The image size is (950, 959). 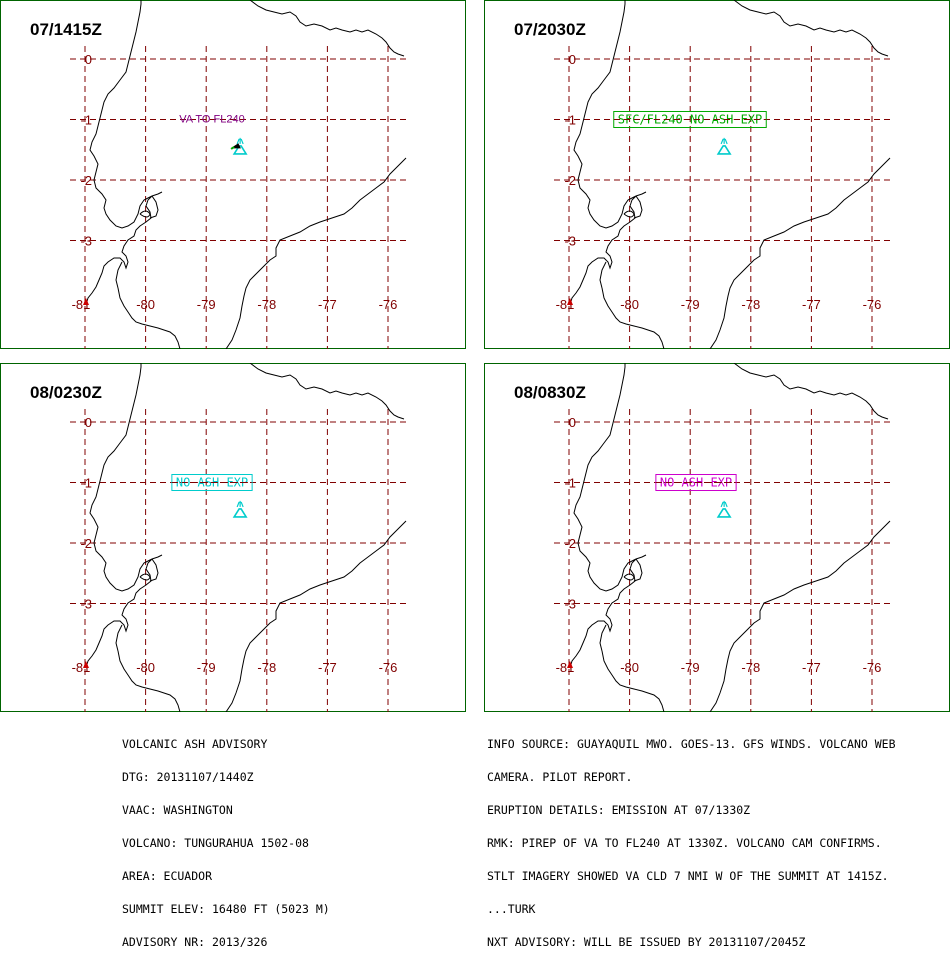 I want to click on advisory-line: SUMMIT ELEV: 16480 FT (5023 M), so click(x=226, y=909).